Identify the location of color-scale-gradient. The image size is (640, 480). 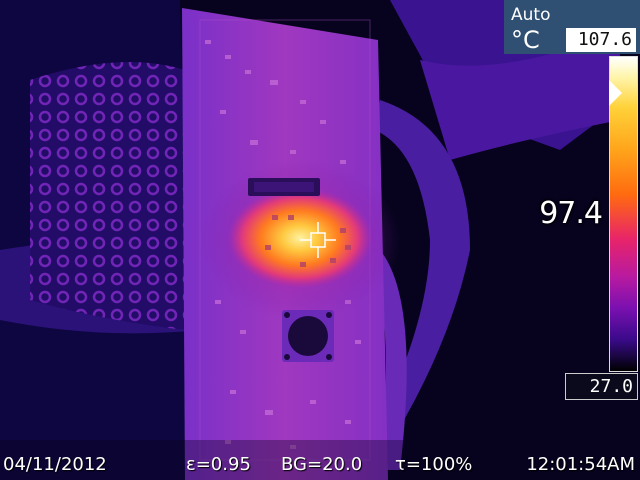
(623, 214).